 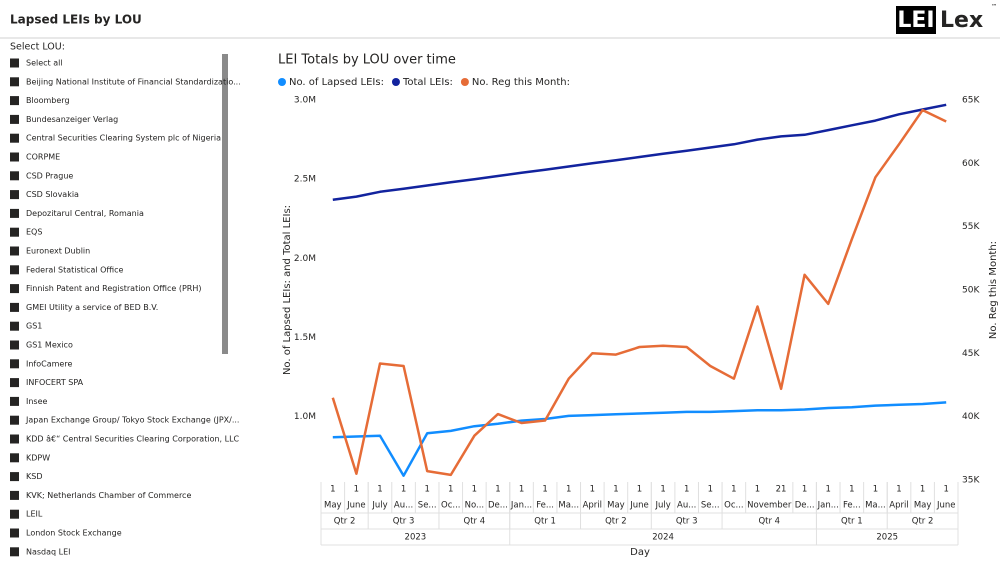 I want to click on slicer-item: London Stock Exchange, so click(x=74, y=533).